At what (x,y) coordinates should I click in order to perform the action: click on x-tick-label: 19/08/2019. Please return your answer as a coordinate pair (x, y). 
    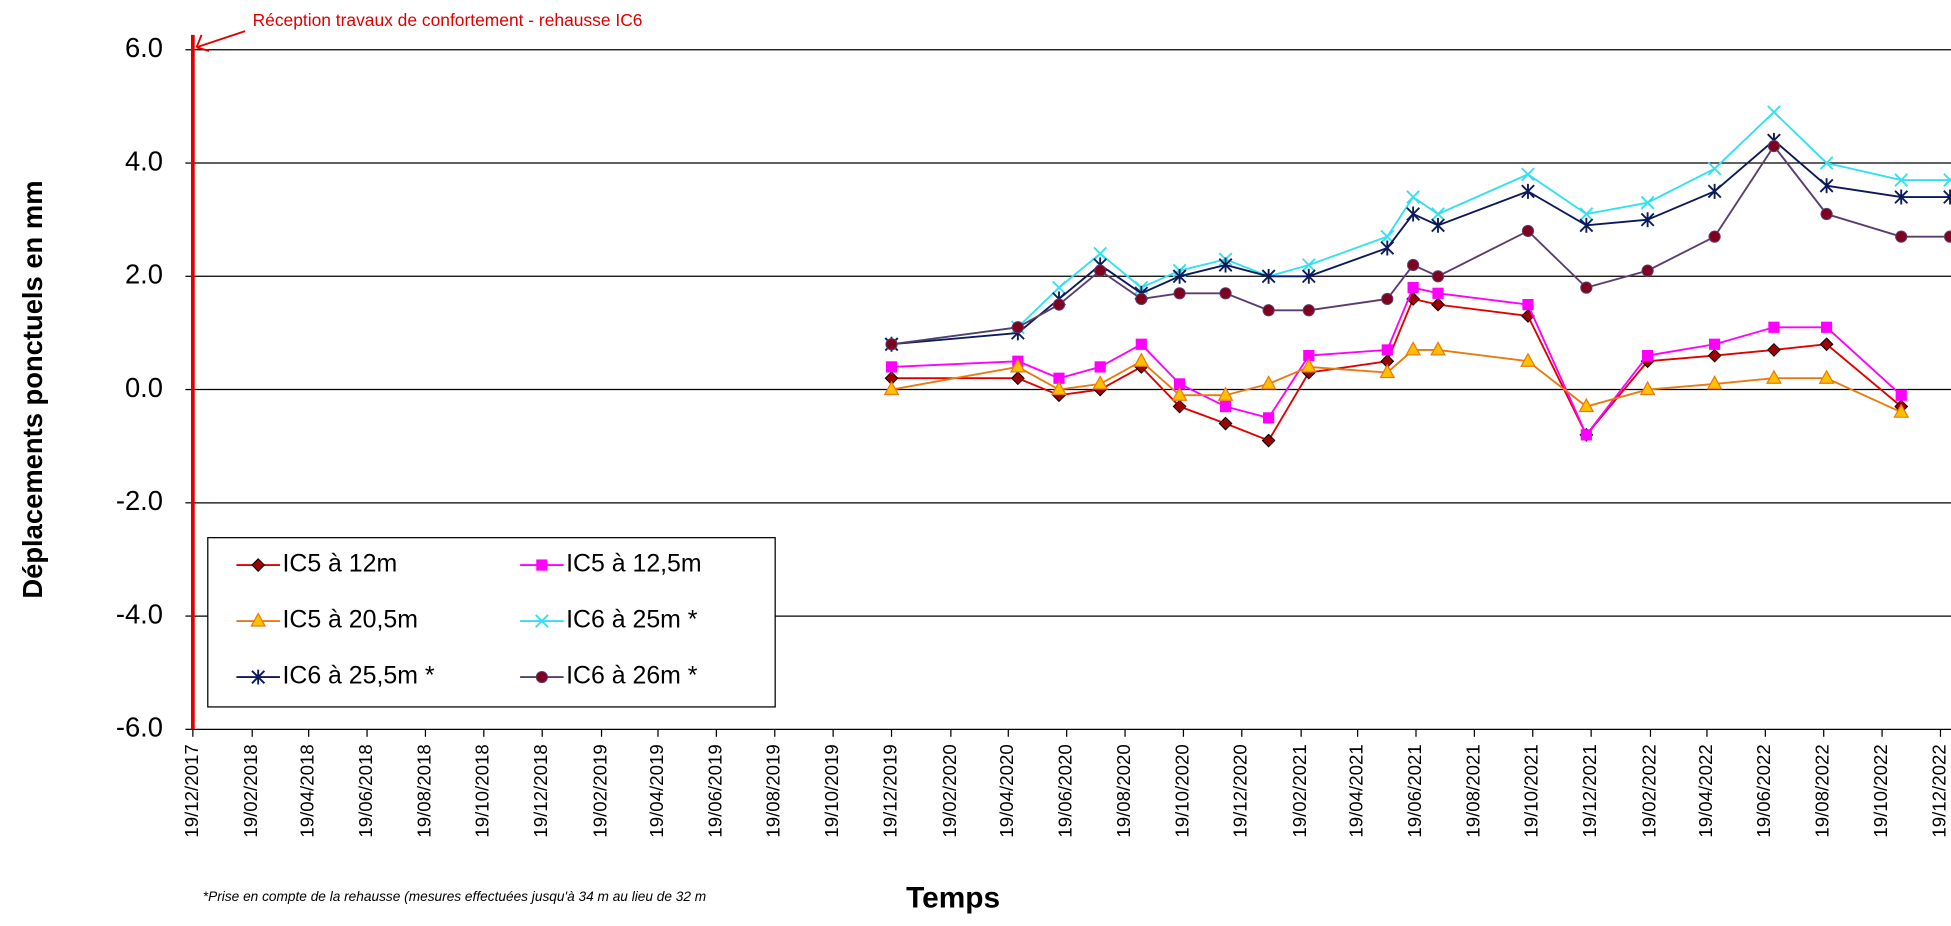
    Looking at the image, I should click on (773, 790).